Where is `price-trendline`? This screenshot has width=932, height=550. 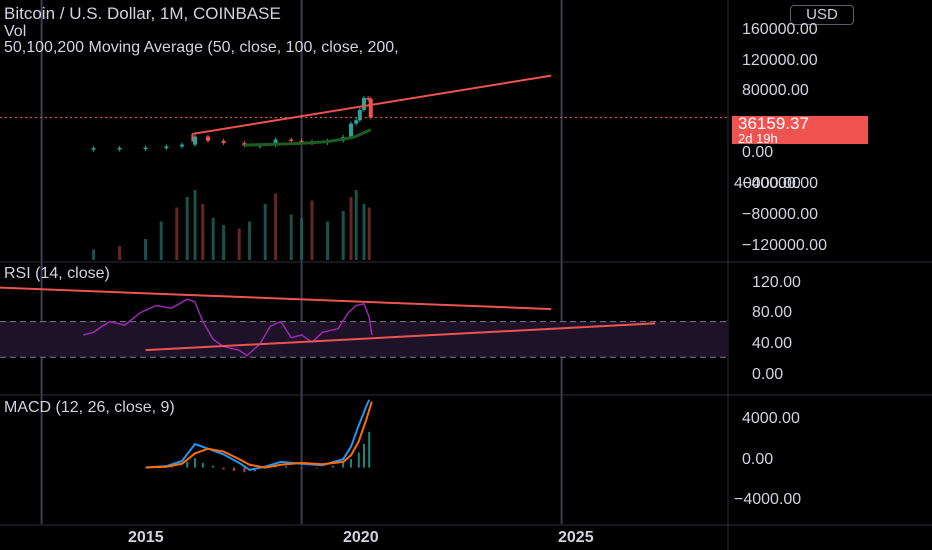
price-trendline is located at coordinates (372, 104).